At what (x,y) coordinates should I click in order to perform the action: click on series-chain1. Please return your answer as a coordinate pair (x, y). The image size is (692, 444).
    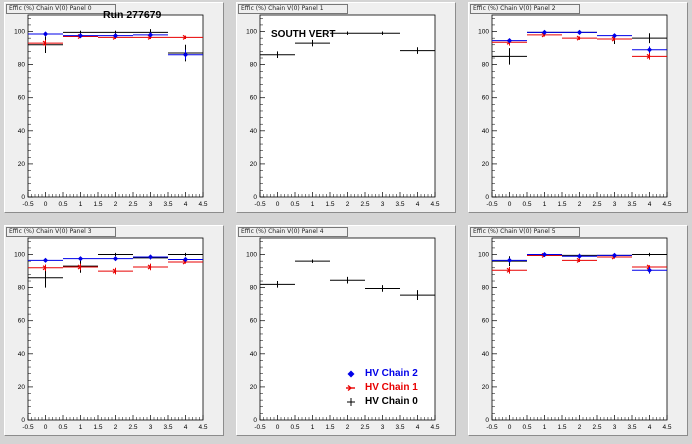
    Looking at the image, I should click on (115, 267).